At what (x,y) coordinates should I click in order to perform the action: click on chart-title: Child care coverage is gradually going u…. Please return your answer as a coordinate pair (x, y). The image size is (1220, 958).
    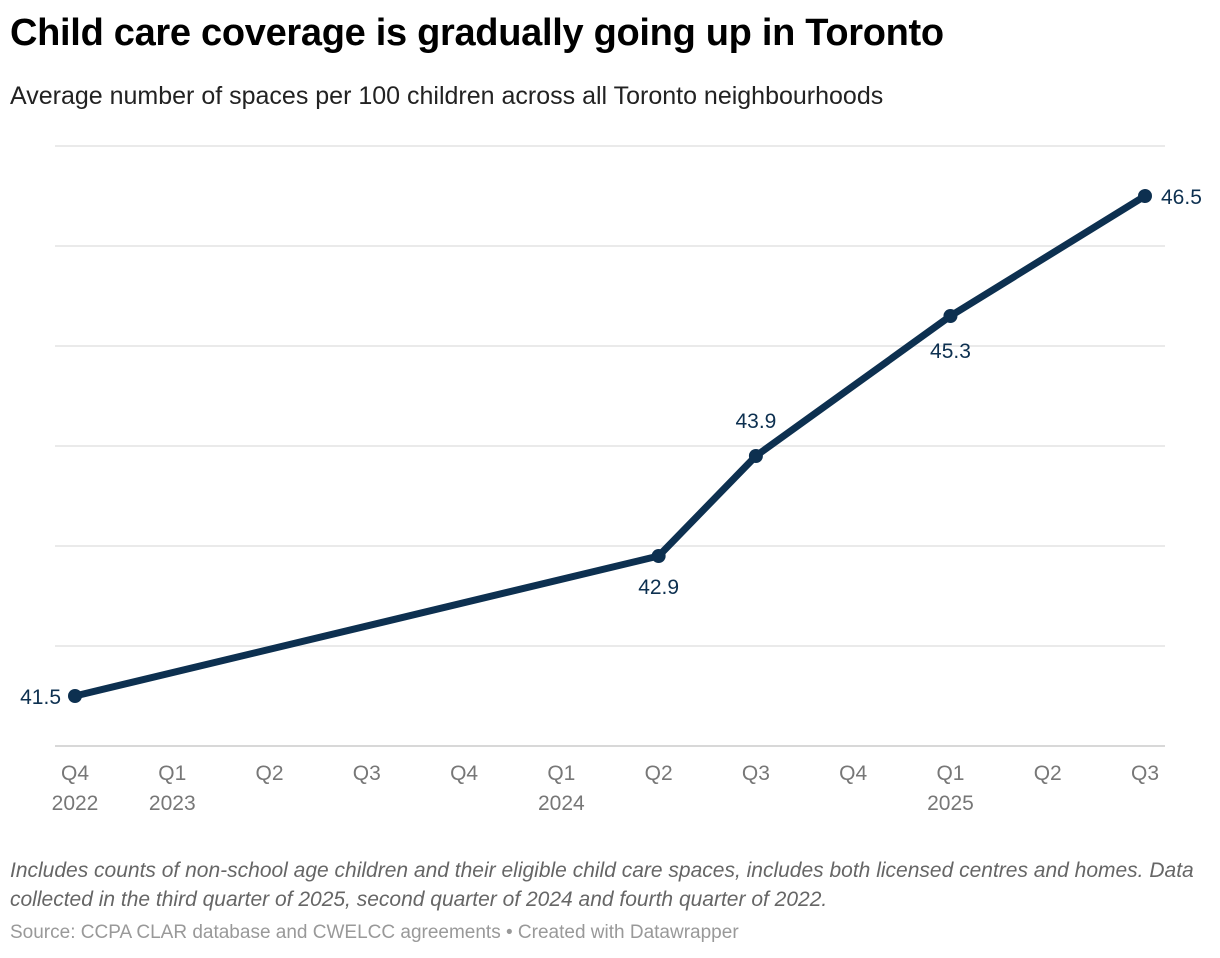
    Looking at the image, I should click on (477, 33).